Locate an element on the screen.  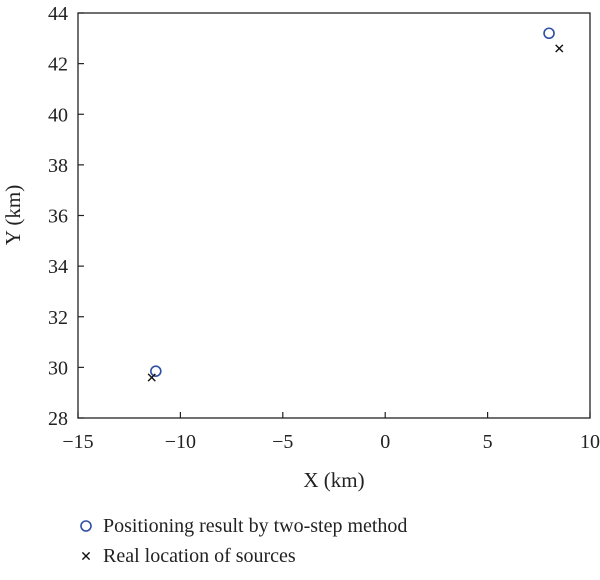
x-axis: −15 −10 −5 0 5 10 is located at coordinates (331, 432).